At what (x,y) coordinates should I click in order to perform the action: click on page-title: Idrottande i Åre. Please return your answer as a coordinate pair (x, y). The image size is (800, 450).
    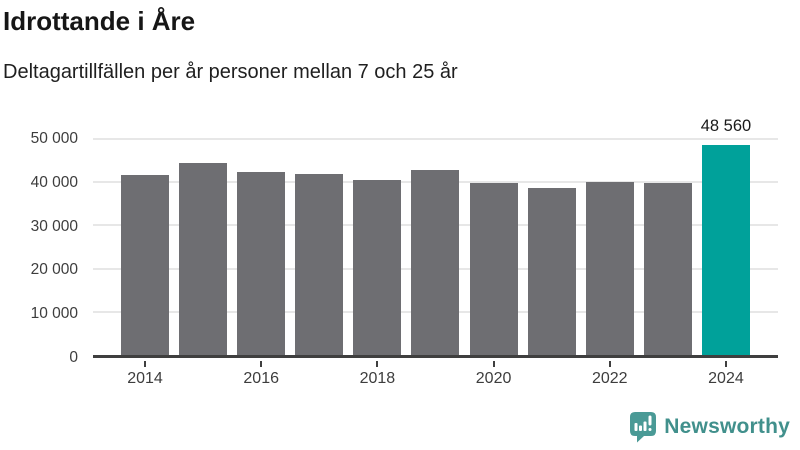
    Looking at the image, I should click on (99, 21).